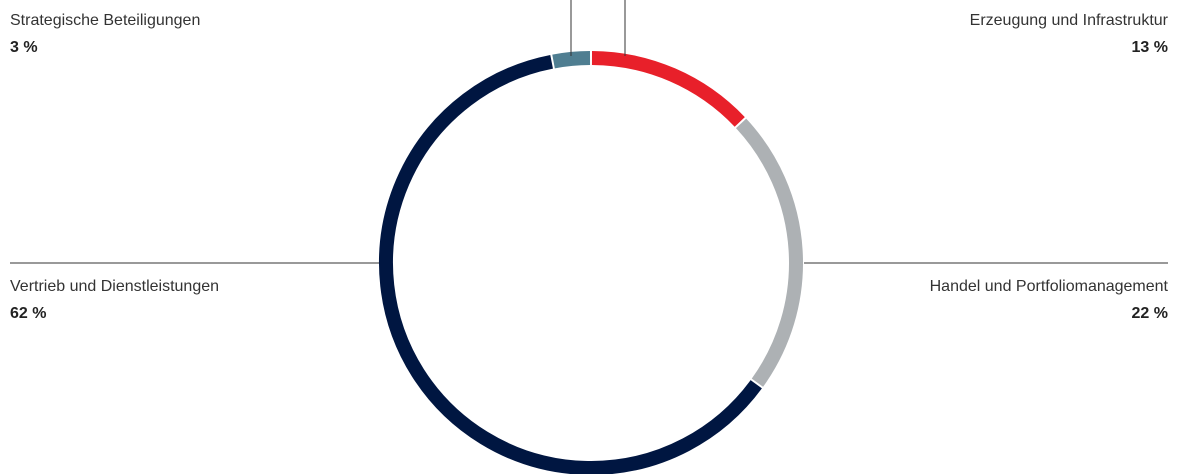 The image size is (1177, 474). I want to click on slice-value-trading: 22 %, so click(1150, 313).